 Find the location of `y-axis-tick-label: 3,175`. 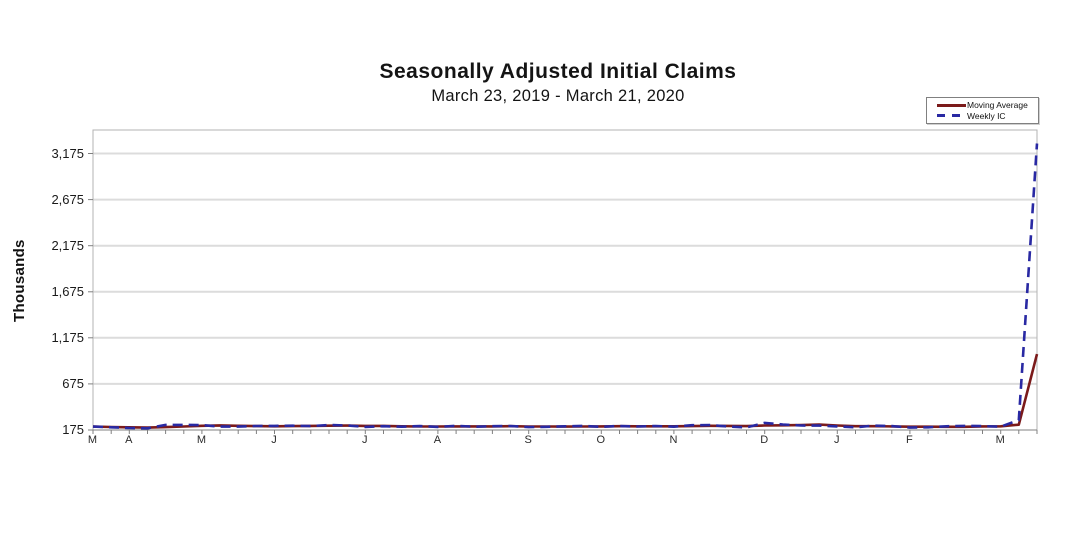

y-axis-tick-label: 3,175 is located at coordinates (67, 153).